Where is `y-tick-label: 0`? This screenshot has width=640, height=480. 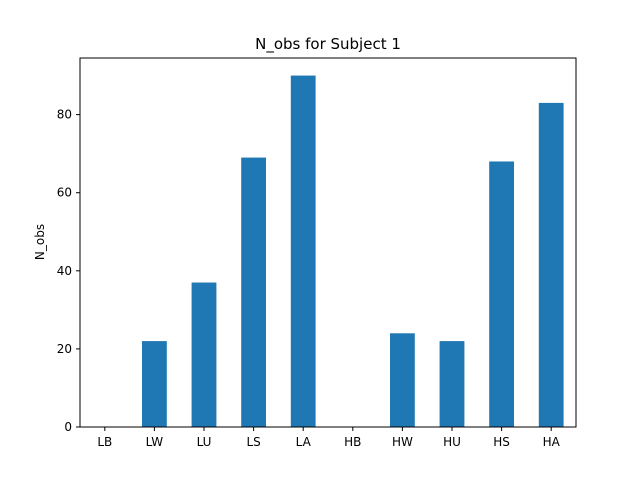
y-tick-label: 0 is located at coordinates (68, 427).